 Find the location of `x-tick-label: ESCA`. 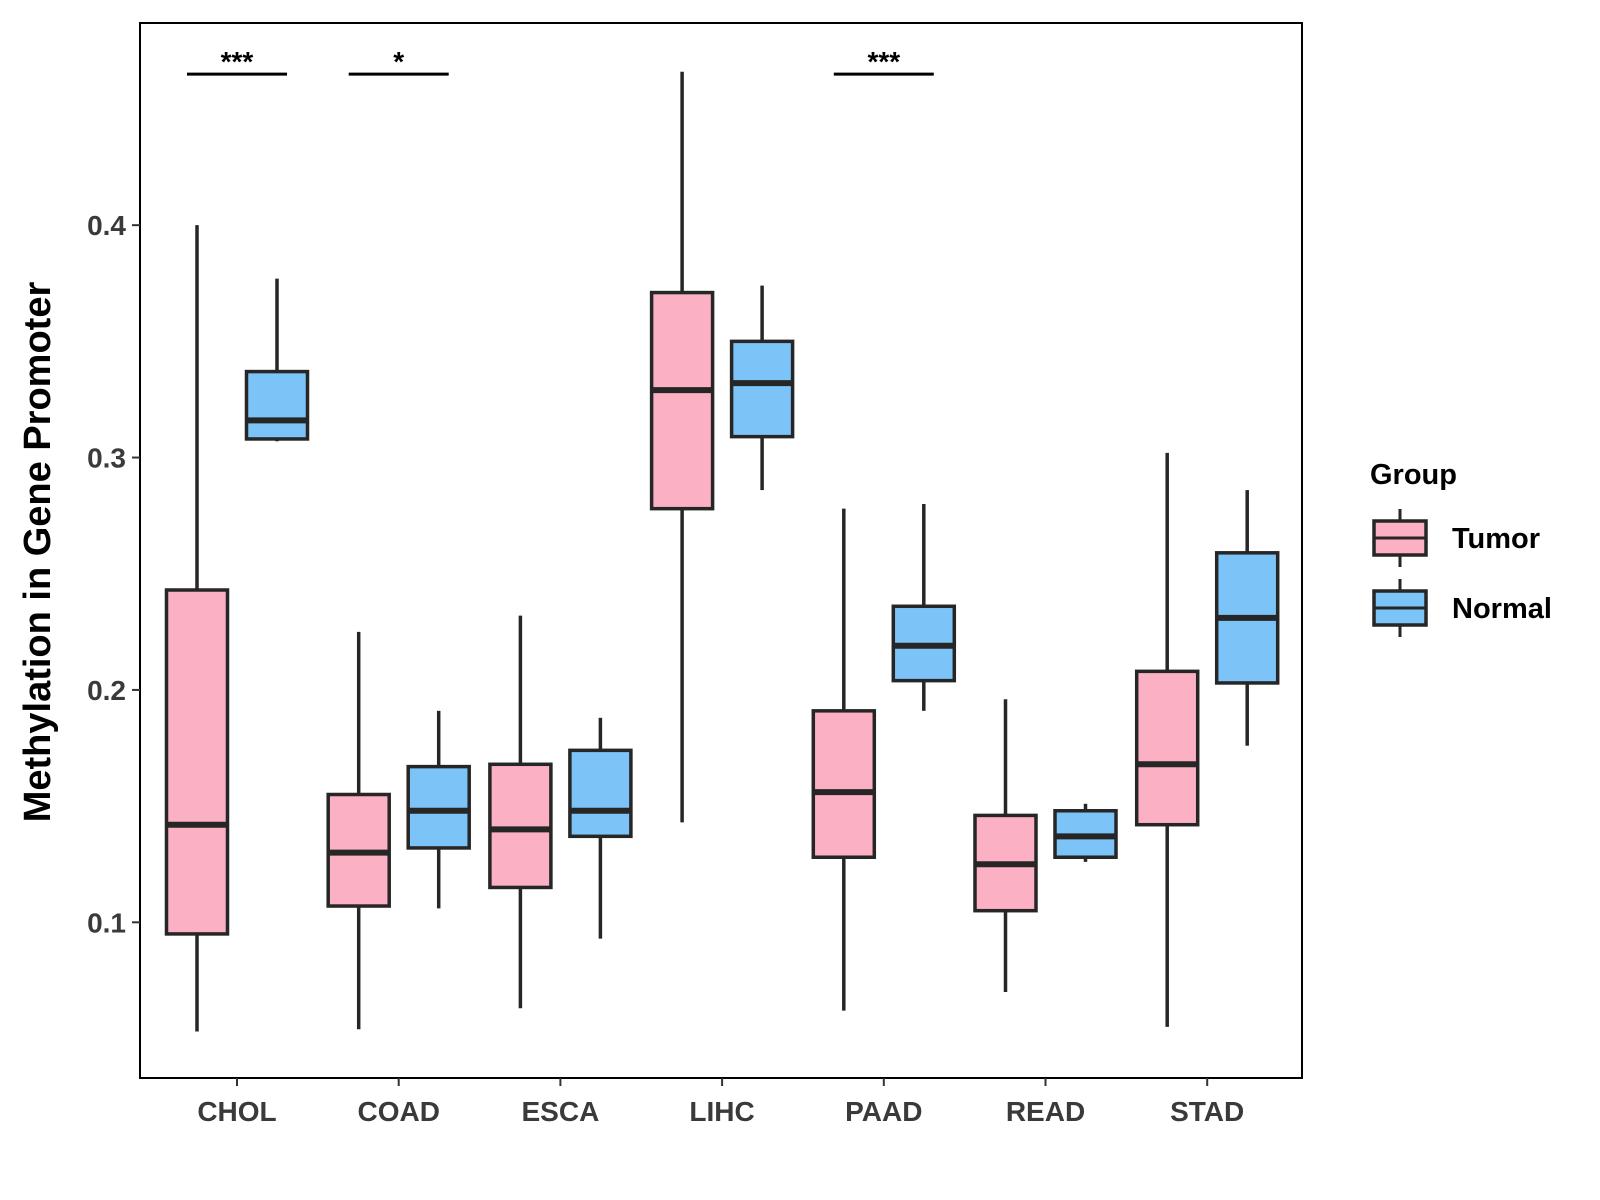

x-tick-label: ESCA is located at coordinates (561, 1111).